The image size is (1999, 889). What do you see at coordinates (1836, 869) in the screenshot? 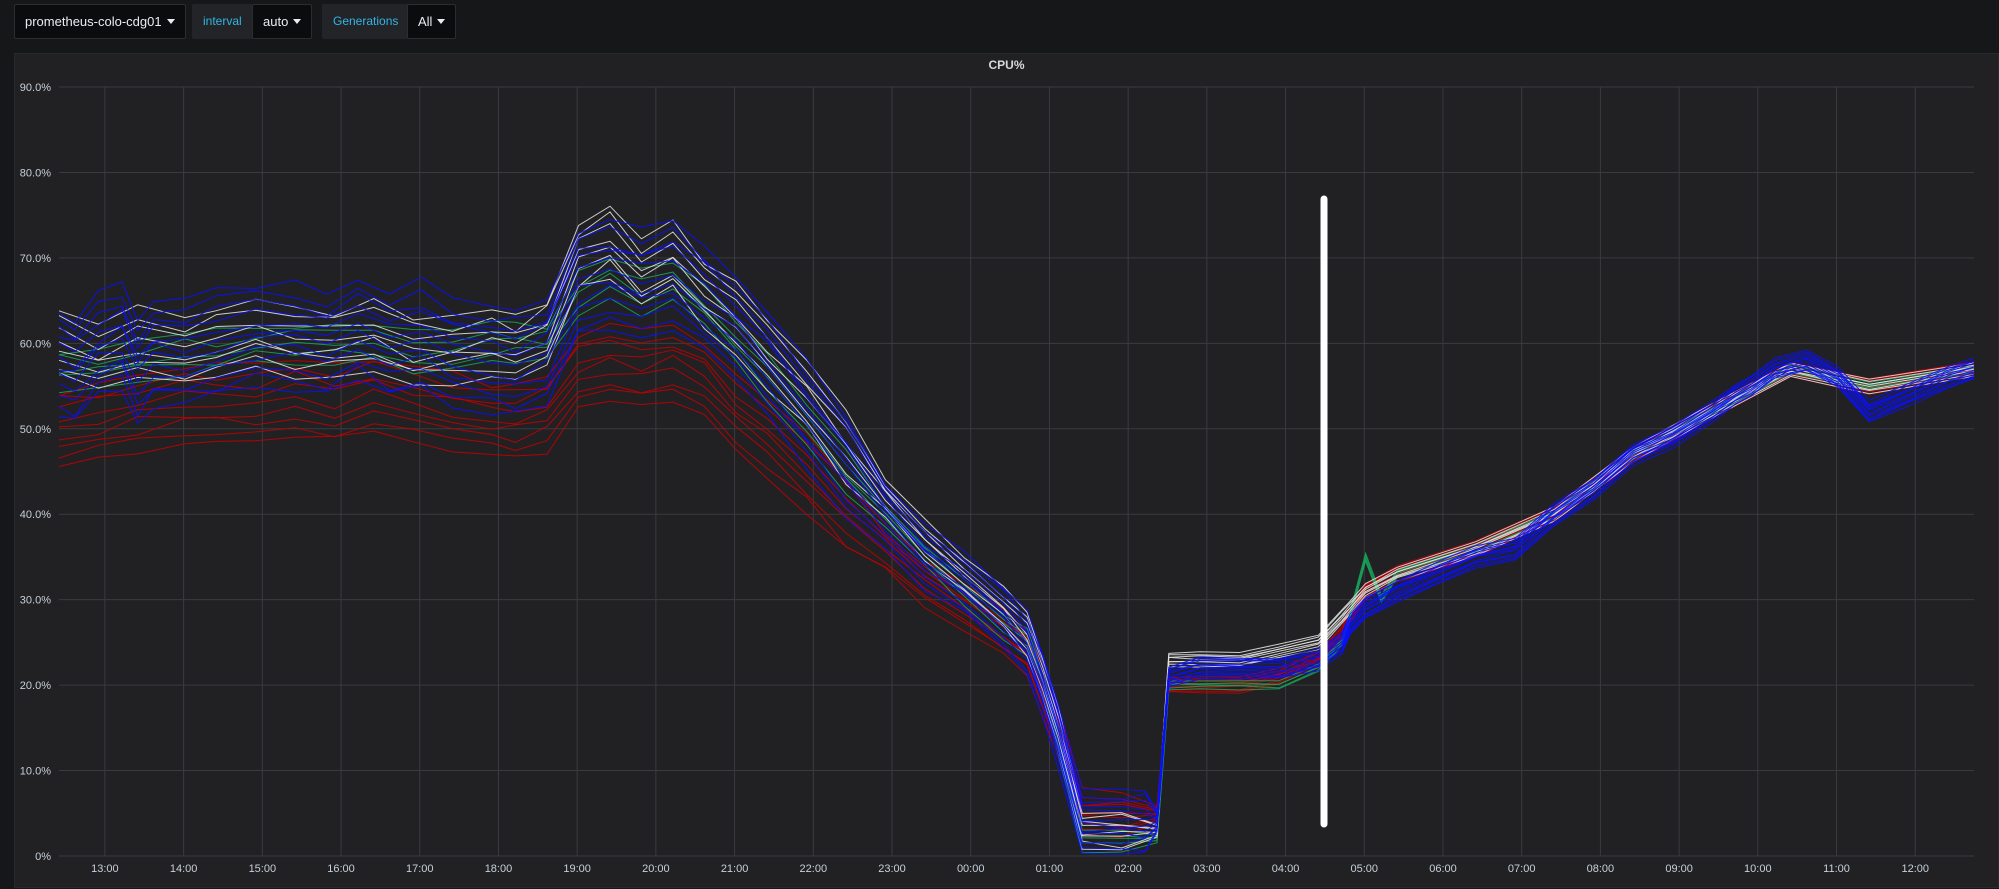
I see `x-tick-label: 11:00` at bounding box center [1836, 869].